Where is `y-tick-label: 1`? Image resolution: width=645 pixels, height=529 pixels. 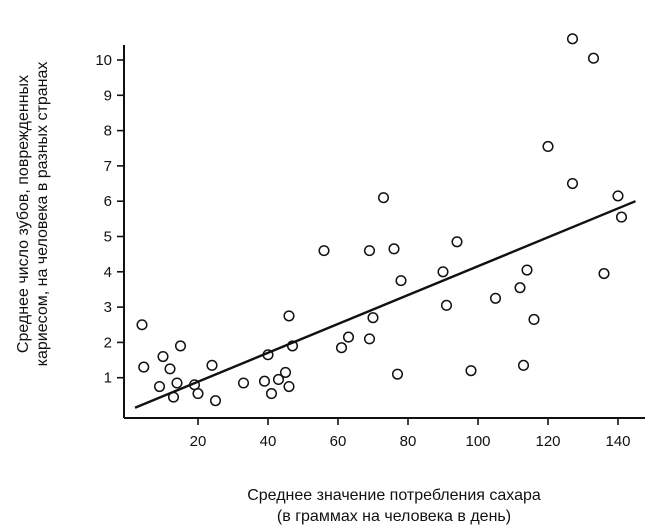
y-tick-label: 1 is located at coordinates (108, 378).